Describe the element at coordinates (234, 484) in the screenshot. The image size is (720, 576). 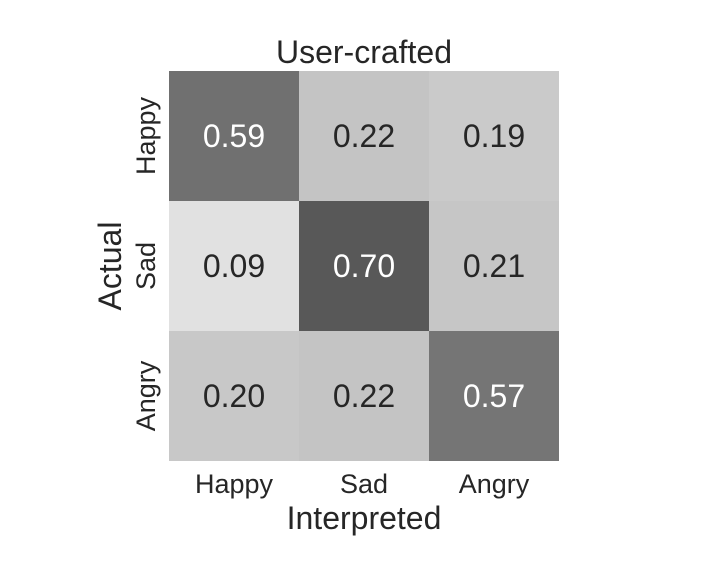
I see `x-tick-label-0: Happy` at that location.